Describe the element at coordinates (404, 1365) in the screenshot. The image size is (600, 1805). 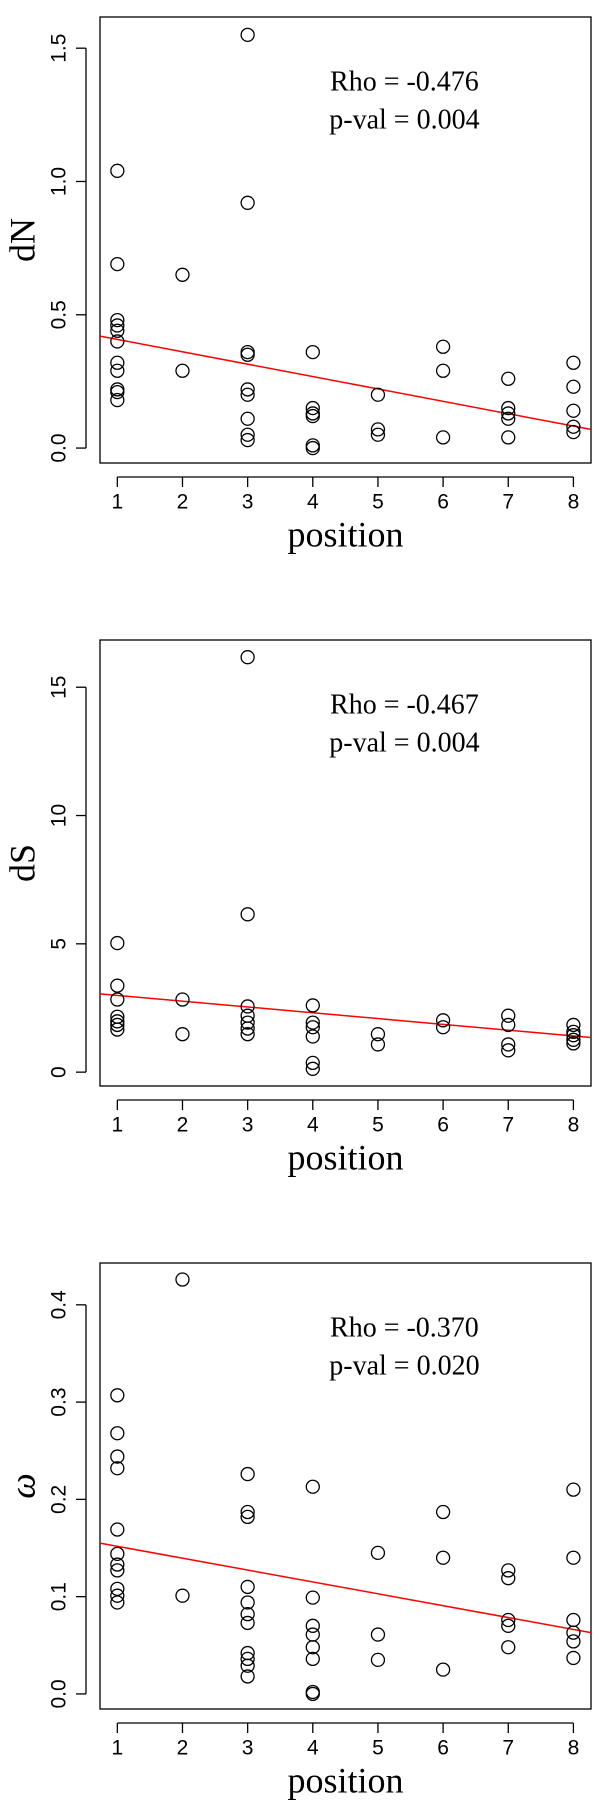
I see `annotation: p-val = 0.020` at that location.